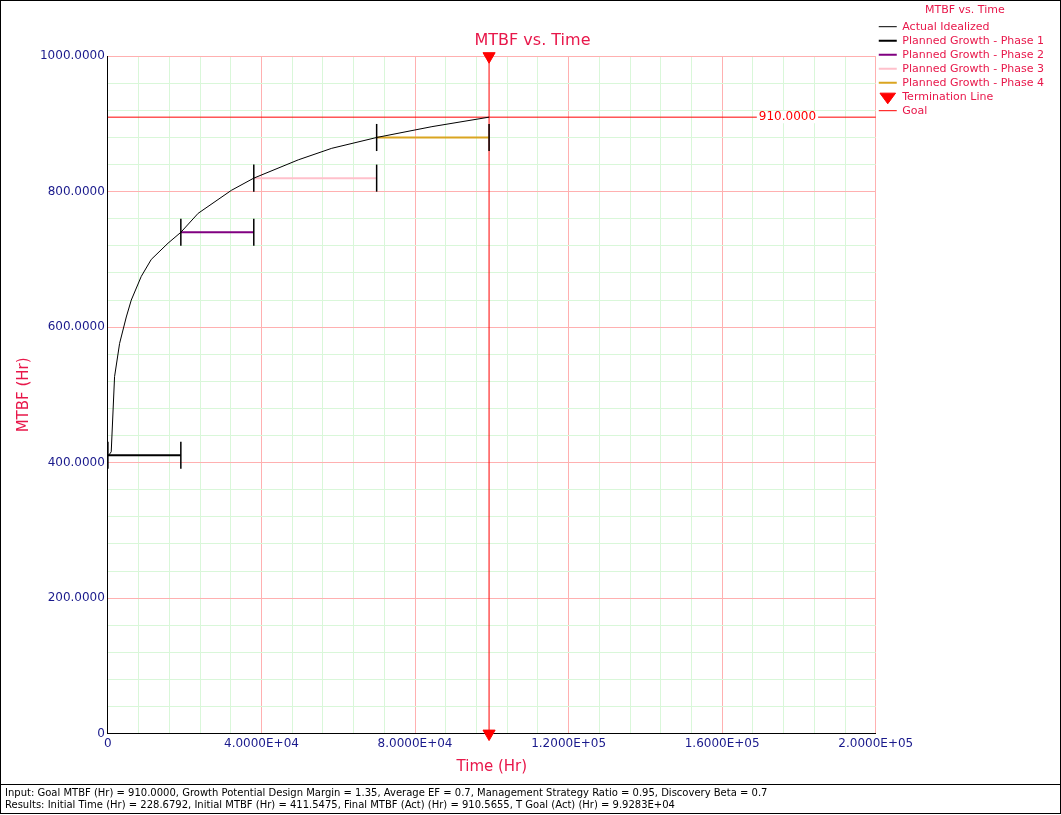 Image resolution: width=1061 pixels, height=815 pixels. Describe the element at coordinates (973, 54) in the screenshot. I see `legend-label: Planned Growth - Phase 2` at that location.